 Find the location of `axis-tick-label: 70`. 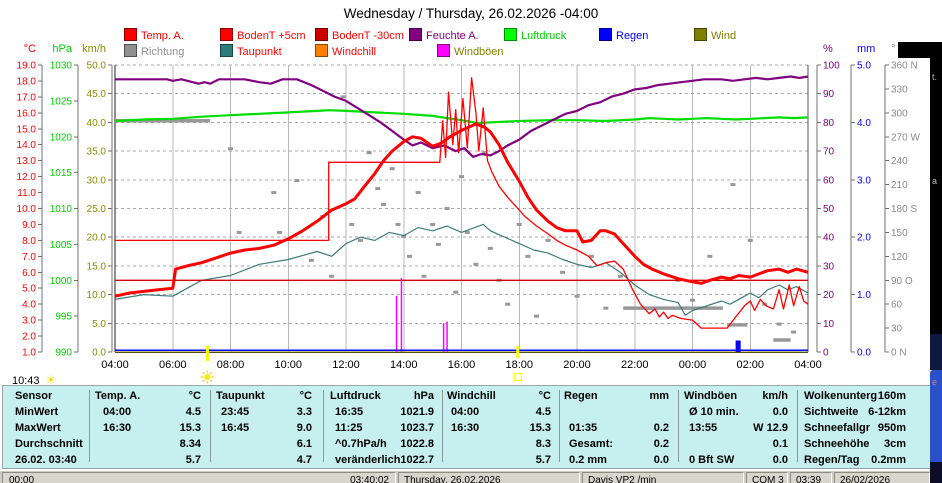

axis-tick-label: 70 is located at coordinates (829, 152).